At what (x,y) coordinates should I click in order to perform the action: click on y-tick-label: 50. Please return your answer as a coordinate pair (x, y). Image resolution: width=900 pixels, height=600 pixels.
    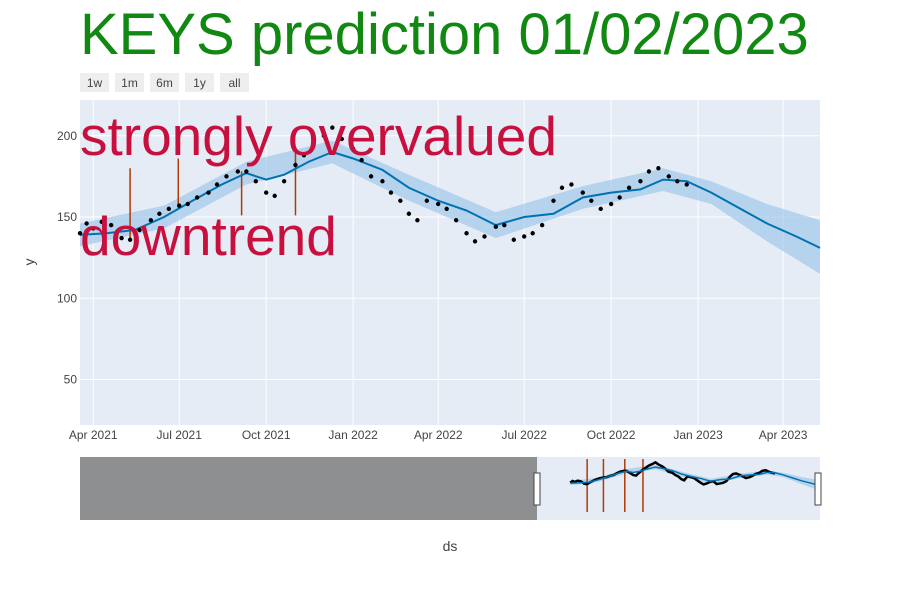
    Looking at the image, I should click on (71, 380).